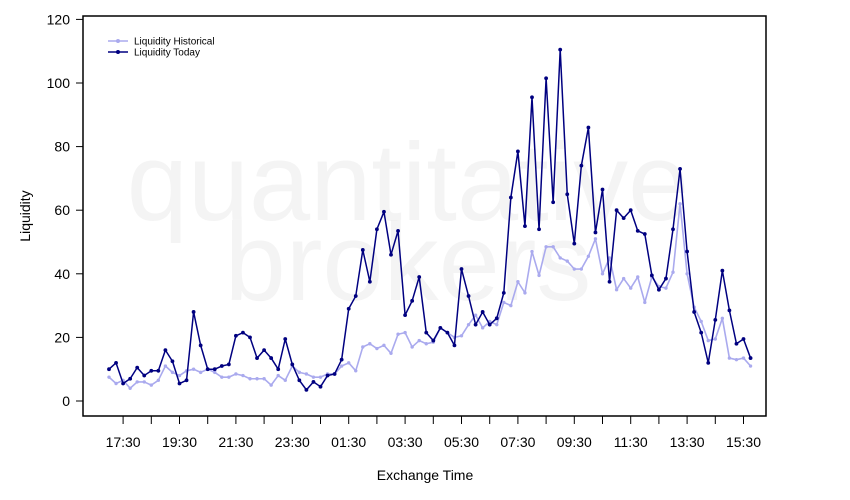 The image size is (850, 500). I want to click on y-tick-label: 60, so click(62, 210).